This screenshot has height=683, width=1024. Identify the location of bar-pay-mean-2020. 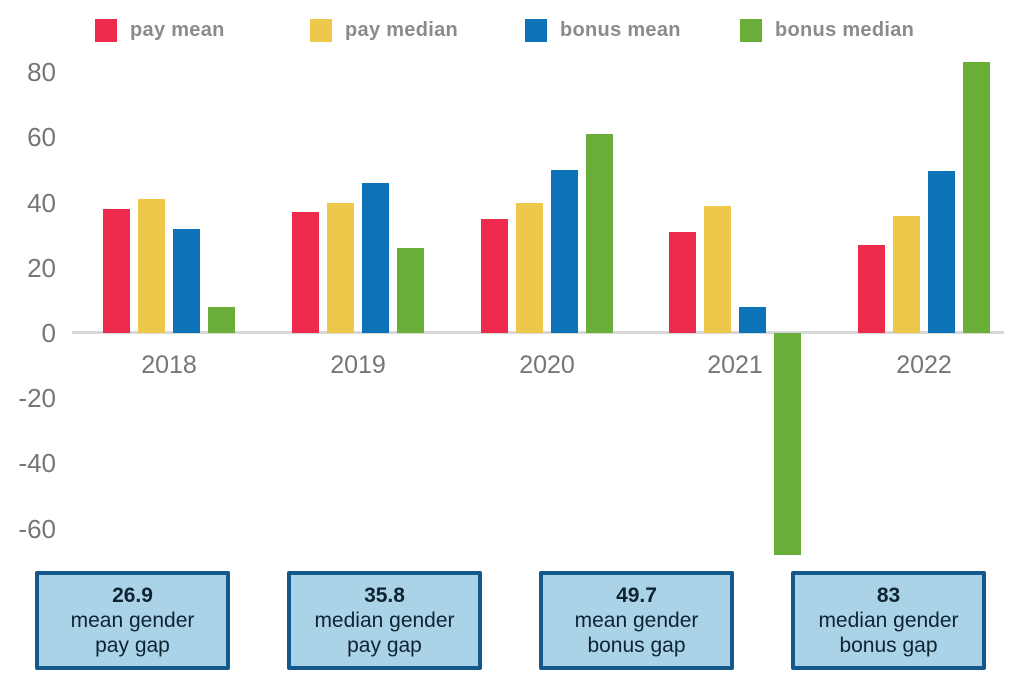
(494, 275).